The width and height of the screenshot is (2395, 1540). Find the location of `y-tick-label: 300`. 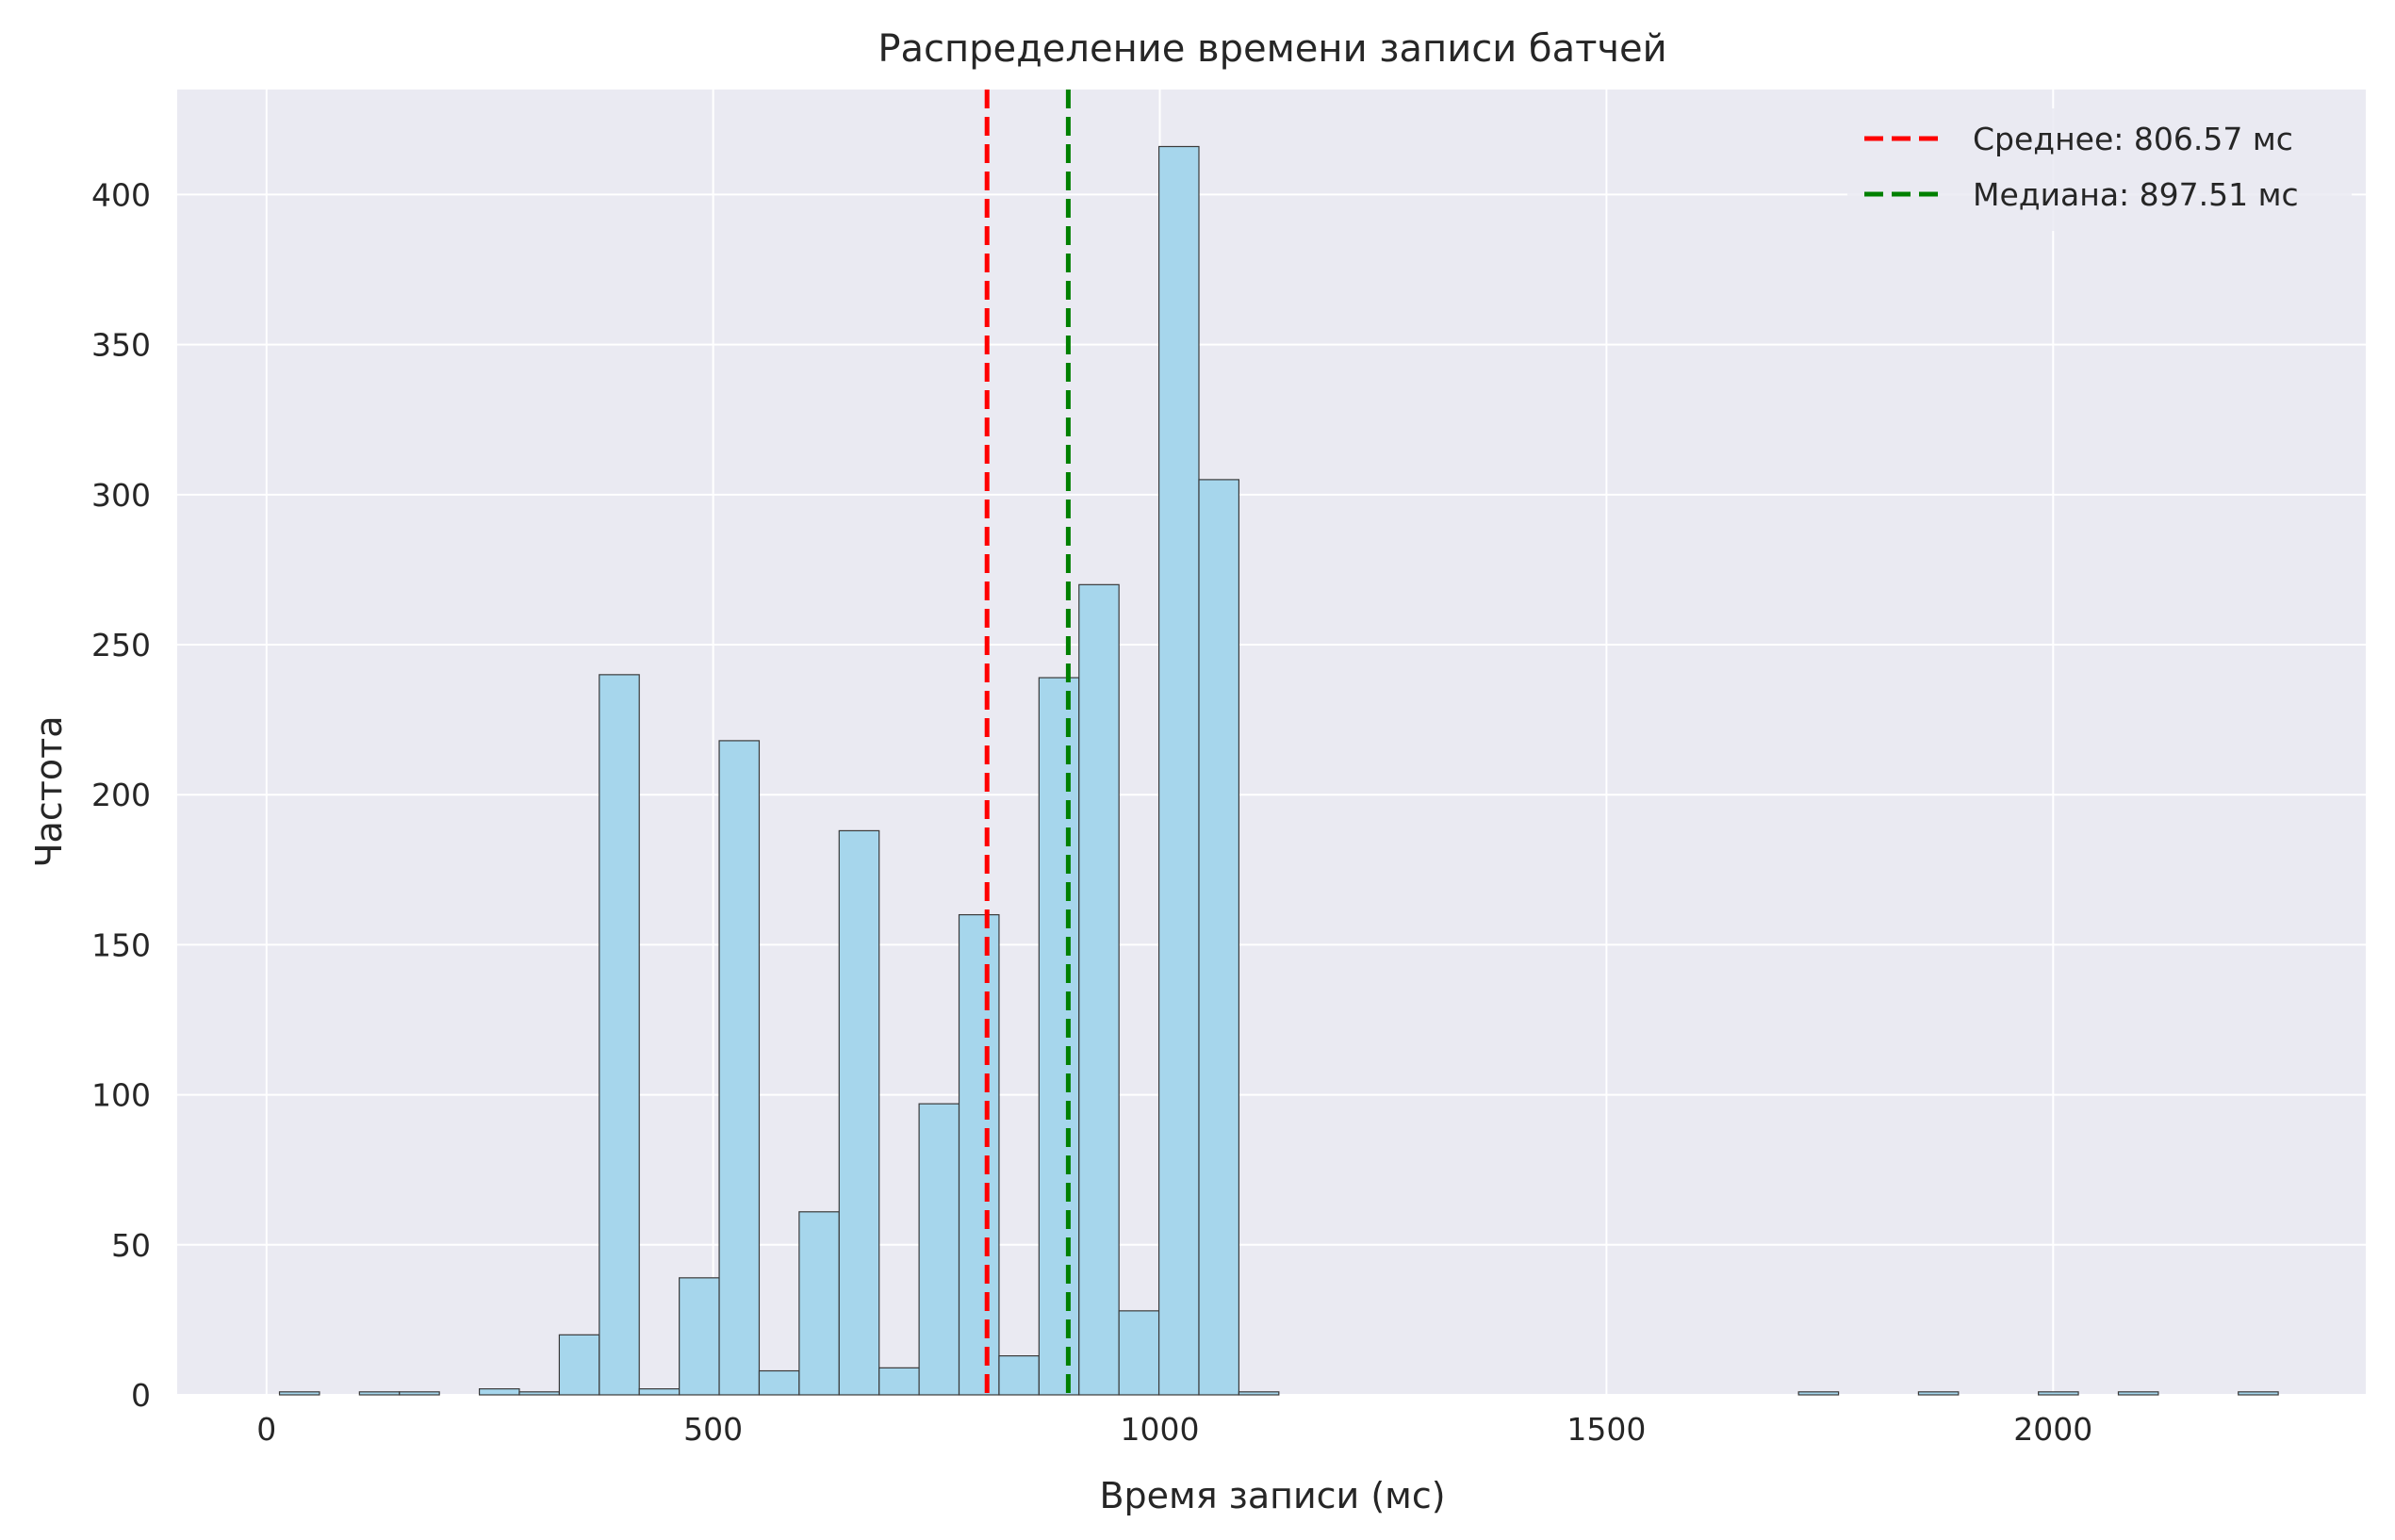

y-tick-label: 300 is located at coordinates (121, 495).